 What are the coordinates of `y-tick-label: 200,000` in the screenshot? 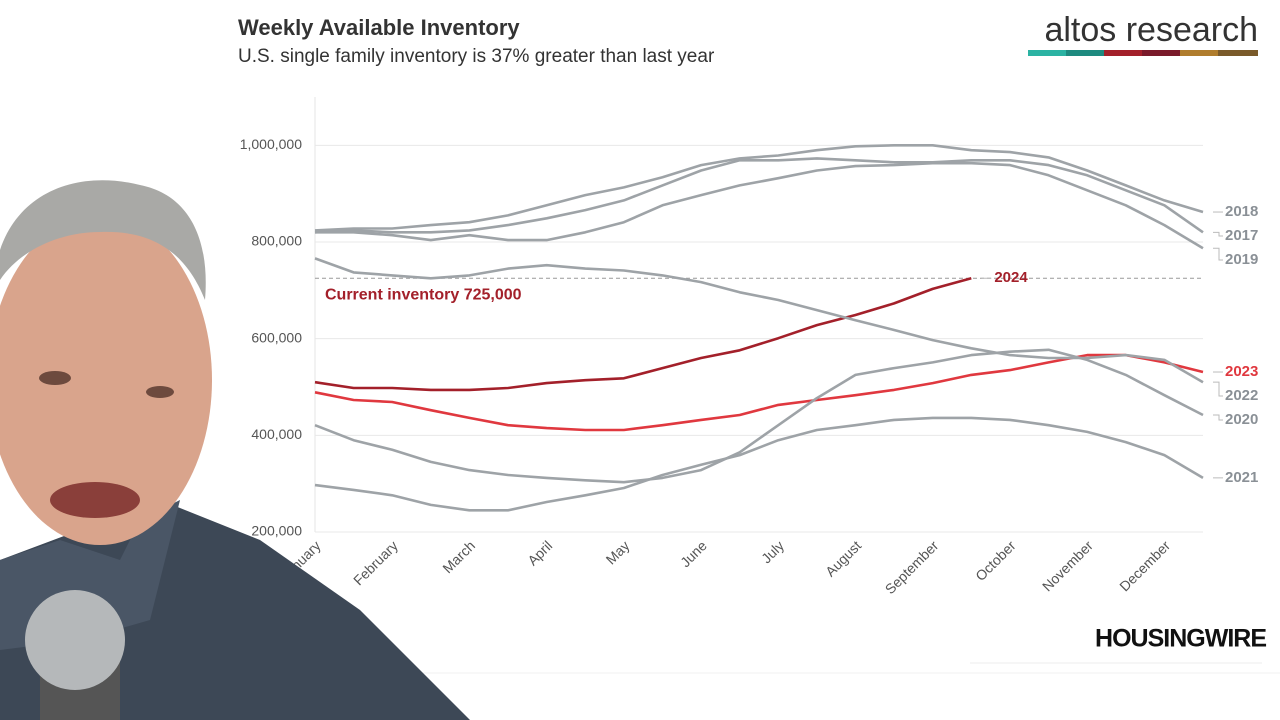 It's located at (276, 531).